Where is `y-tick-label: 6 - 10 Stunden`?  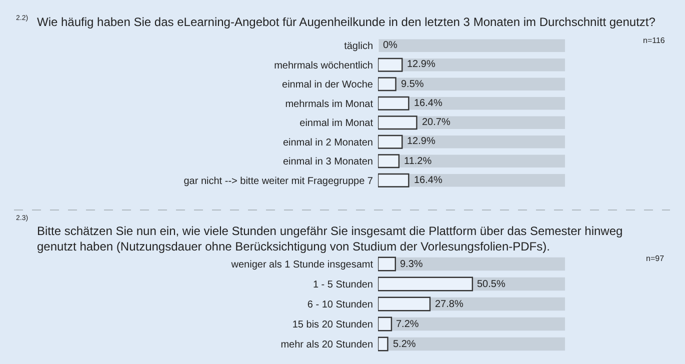
y-tick-label: 6 - 10 Stunden is located at coordinates (340, 305).